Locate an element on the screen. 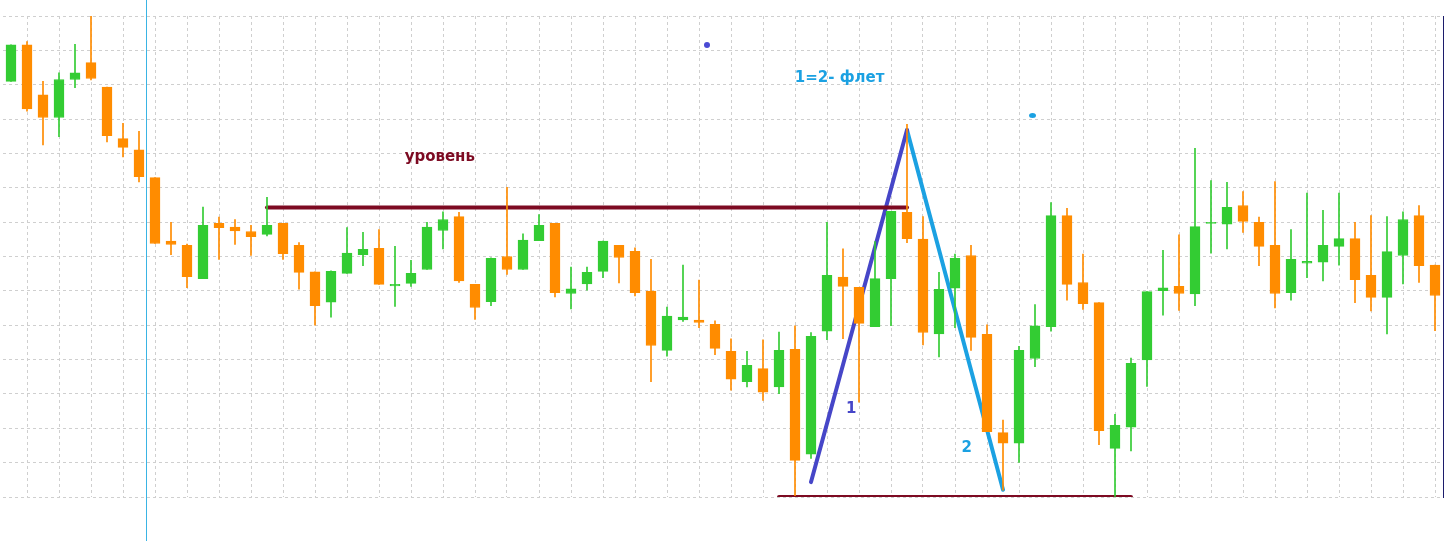 This screenshot has height=549, width=1451. series-label: 2 is located at coordinates (966, 446).